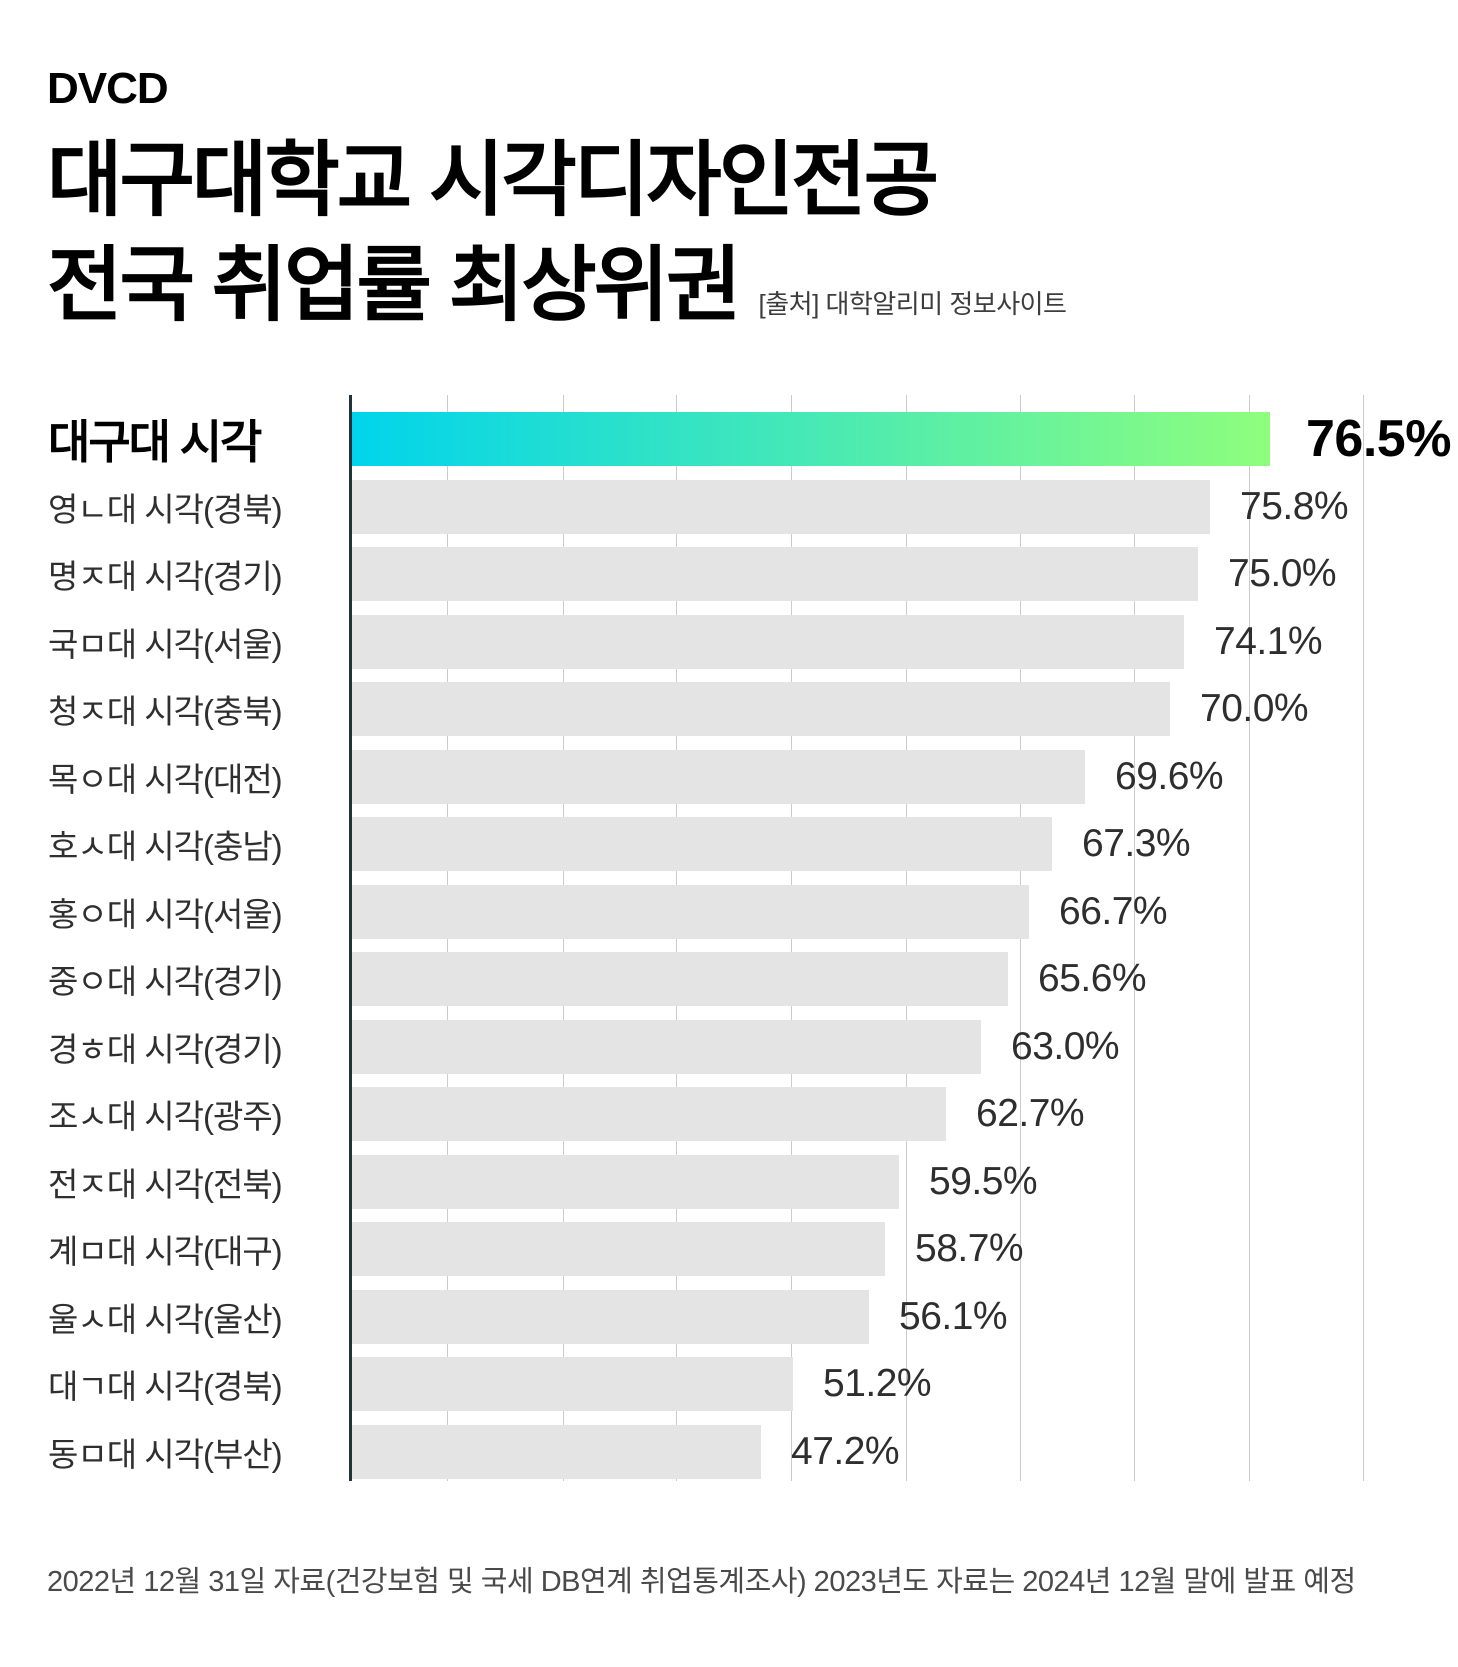  What do you see at coordinates (165, 846) in the screenshot?
I see `bar-label: 호ㅅ대 시각(충남)` at bounding box center [165, 846].